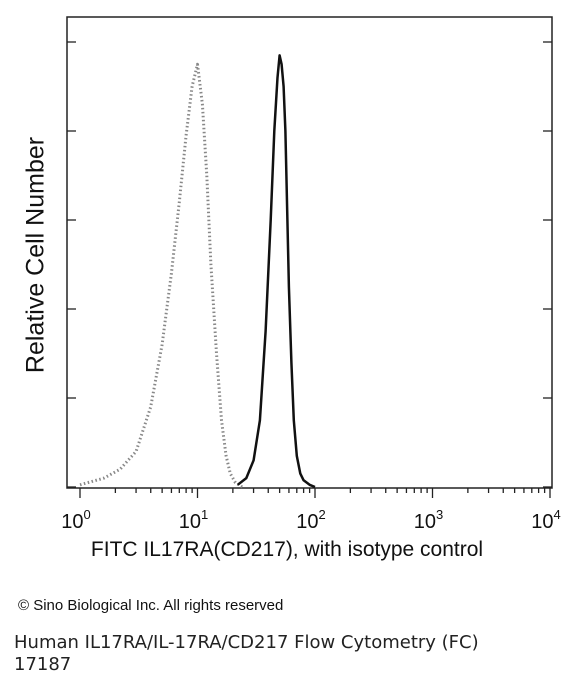 This screenshot has width=574, height=690. I want to click on x-axis-tick-labels: 10⁰ 10¹ 10² 10³ 10⁴, so click(310, 520).